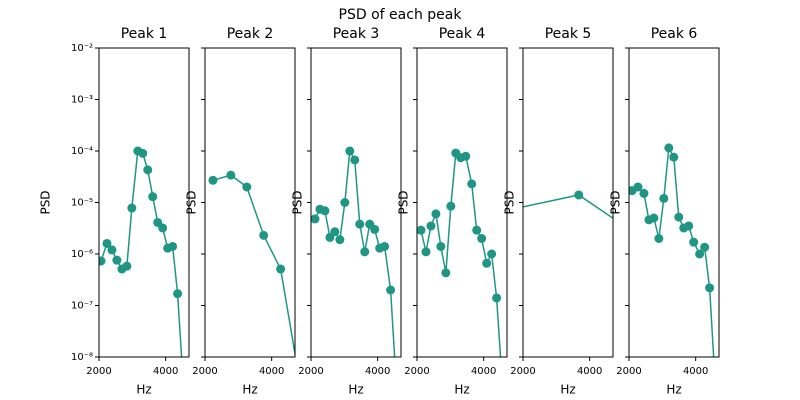 Image resolution: width=800 pixels, height=400 pixels. What do you see at coordinates (462, 34) in the screenshot?
I see `subplot-title: Peak 4` at bounding box center [462, 34].